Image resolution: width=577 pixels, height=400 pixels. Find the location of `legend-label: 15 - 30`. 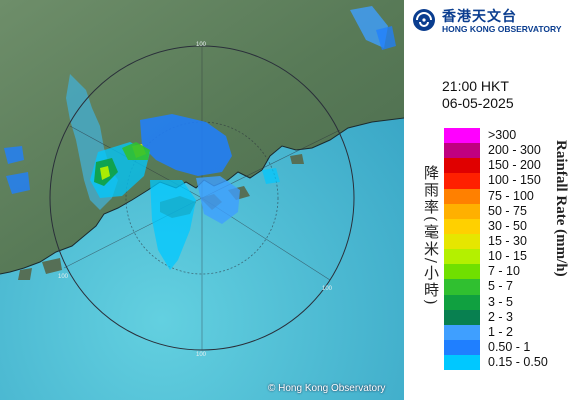

legend-label: 15 - 30 is located at coordinates (507, 240).